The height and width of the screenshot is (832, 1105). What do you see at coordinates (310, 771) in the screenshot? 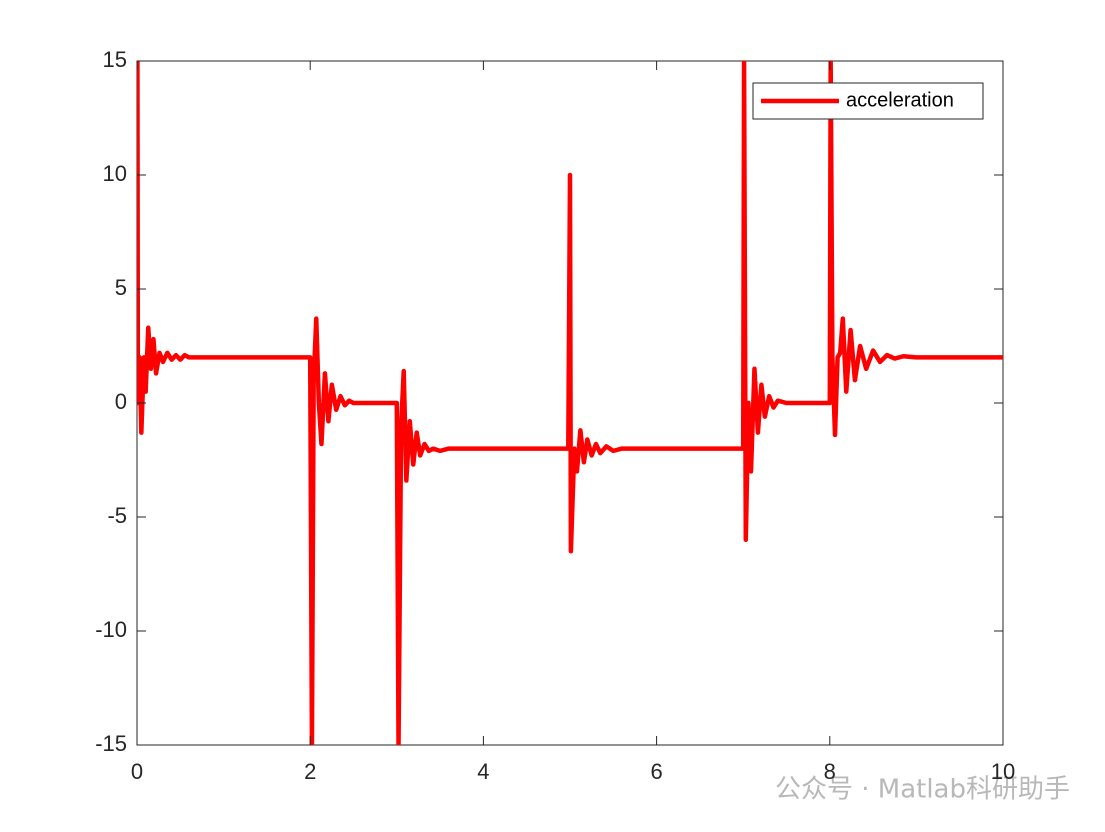
I see `x-tick-label: 2` at bounding box center [310, 771].